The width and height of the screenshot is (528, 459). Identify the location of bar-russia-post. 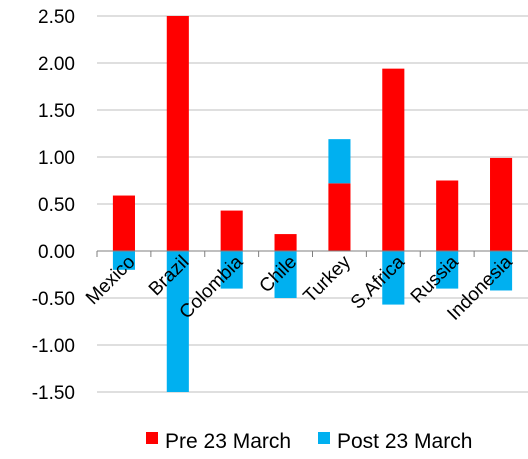
(447, 270).